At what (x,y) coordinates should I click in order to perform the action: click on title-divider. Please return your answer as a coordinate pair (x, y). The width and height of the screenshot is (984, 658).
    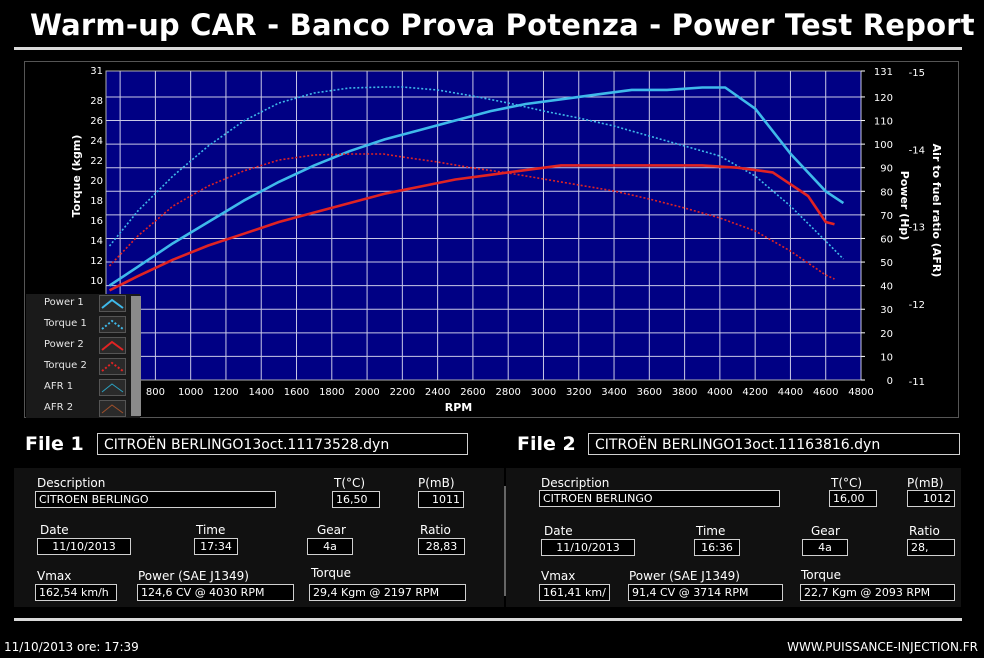
    Looking at the image, I should click on (488, 48).